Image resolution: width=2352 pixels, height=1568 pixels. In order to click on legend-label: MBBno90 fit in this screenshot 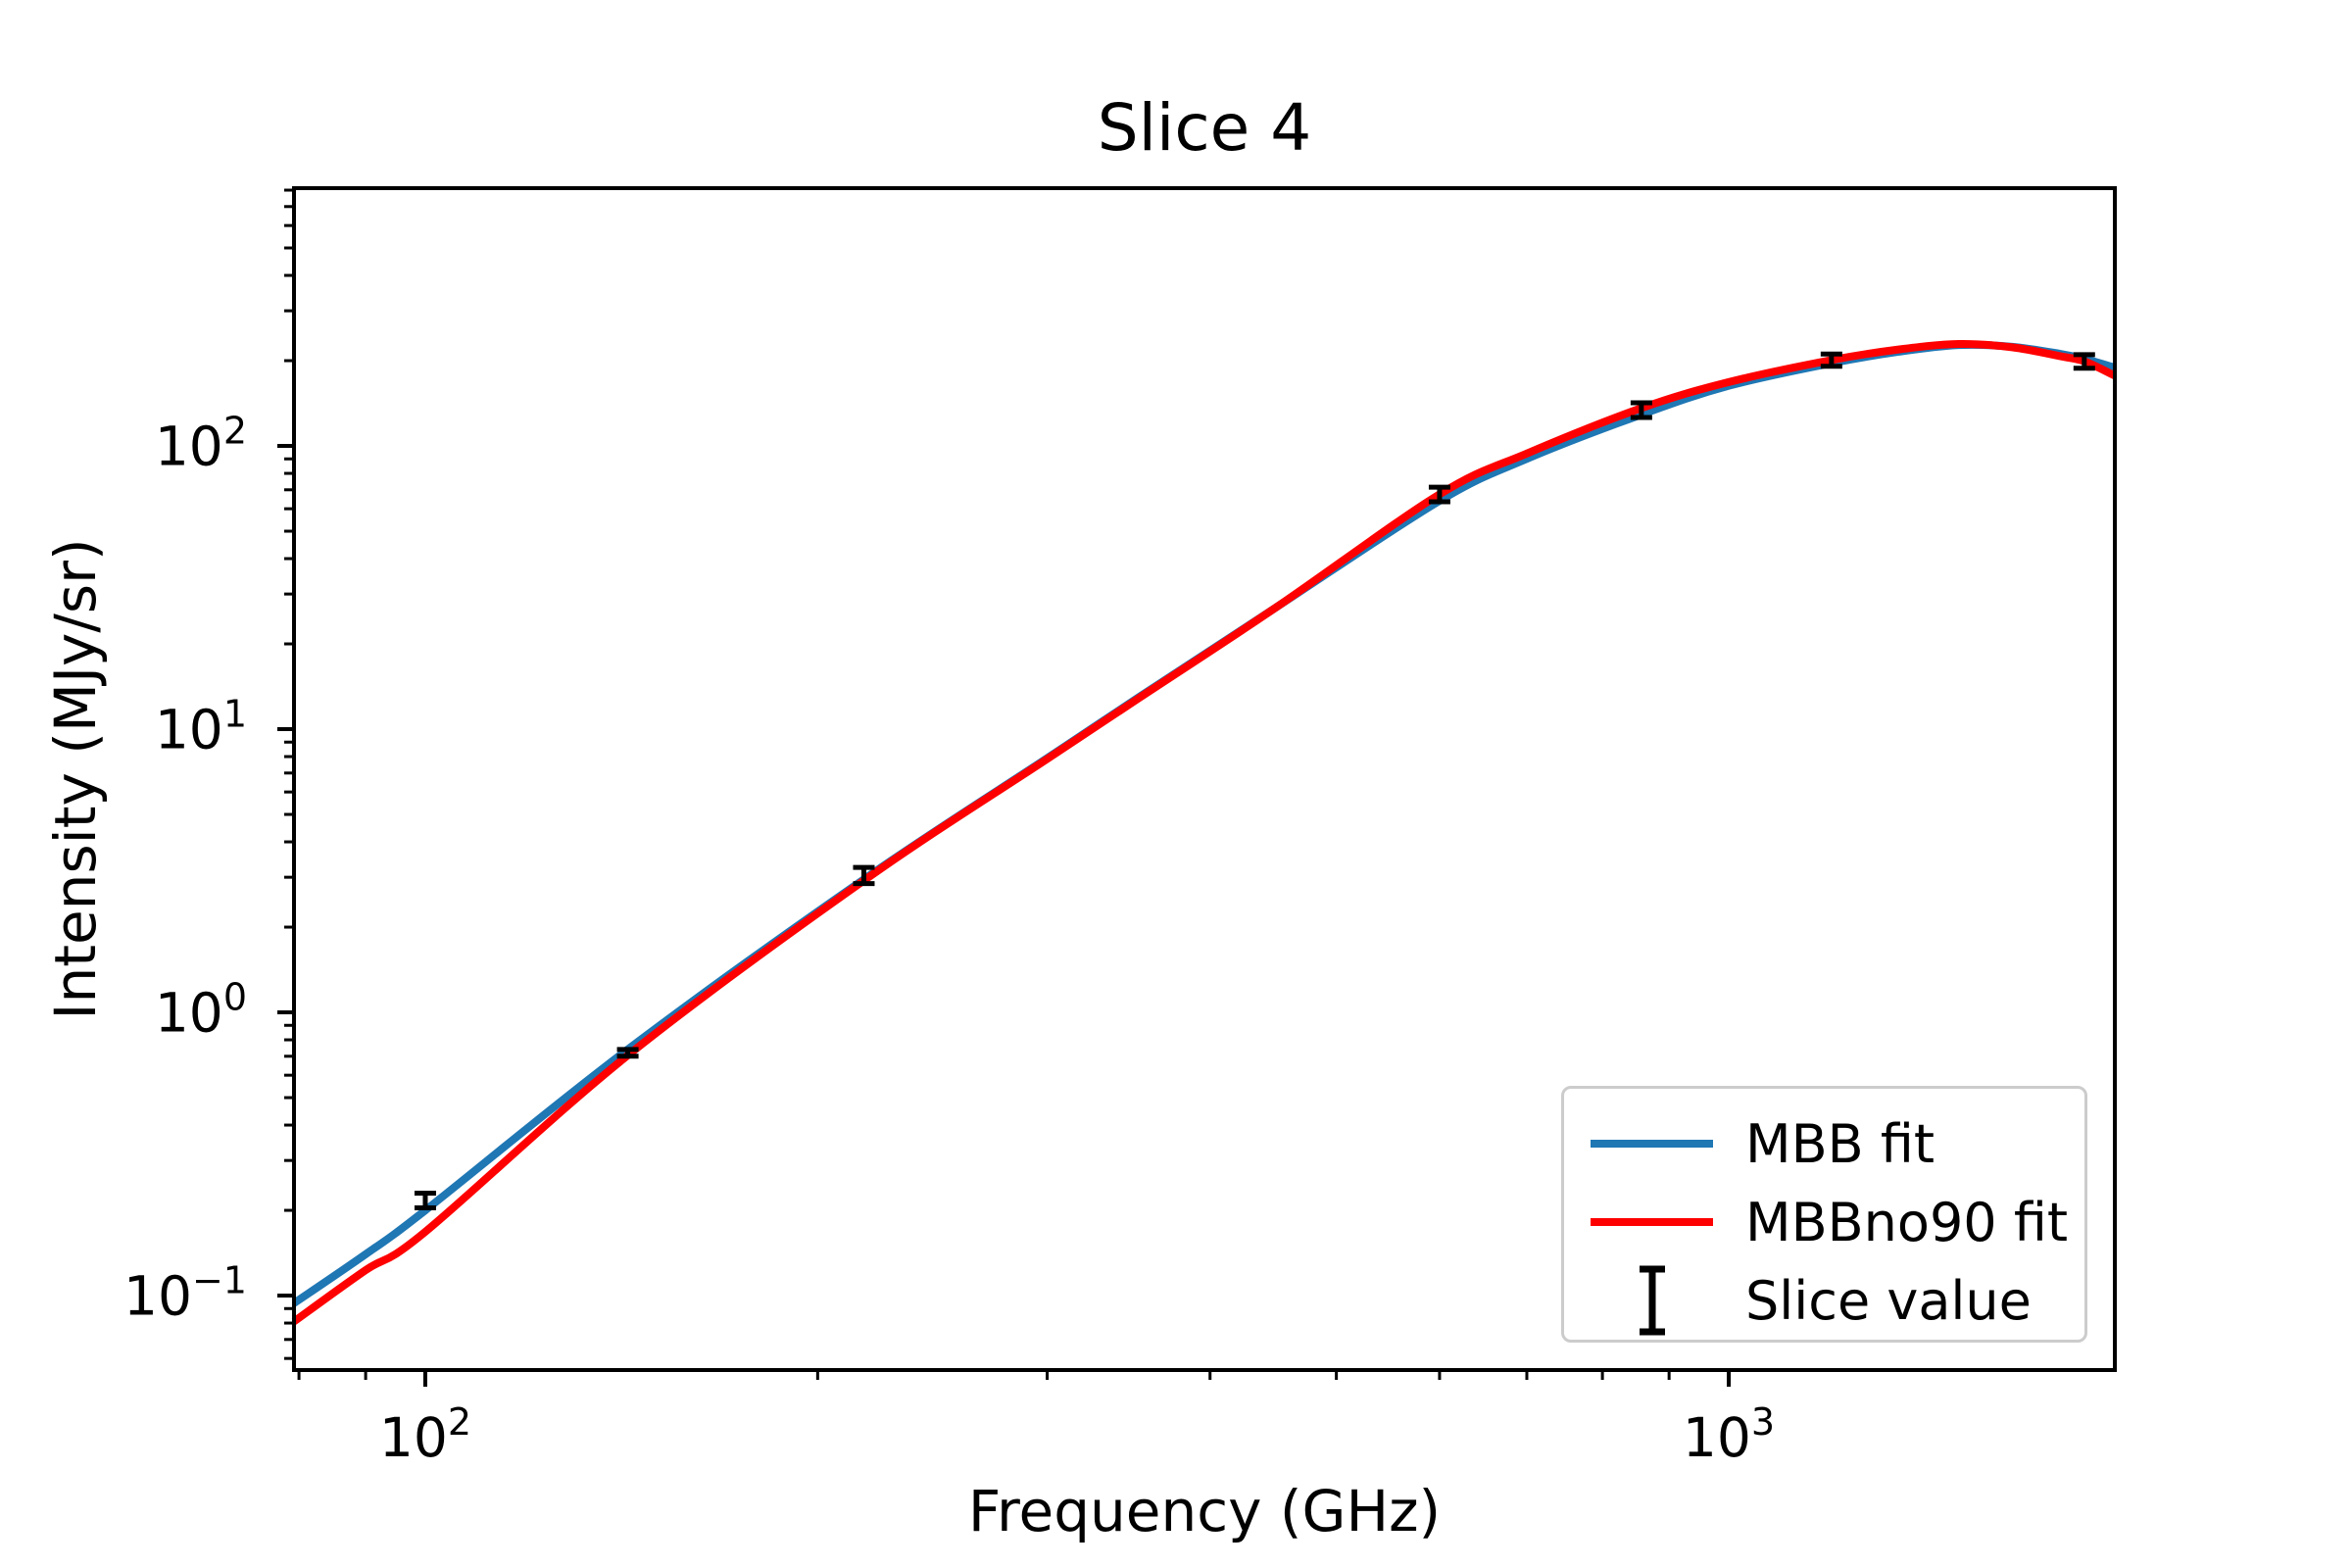, I will do `click(1907, 1222)`.